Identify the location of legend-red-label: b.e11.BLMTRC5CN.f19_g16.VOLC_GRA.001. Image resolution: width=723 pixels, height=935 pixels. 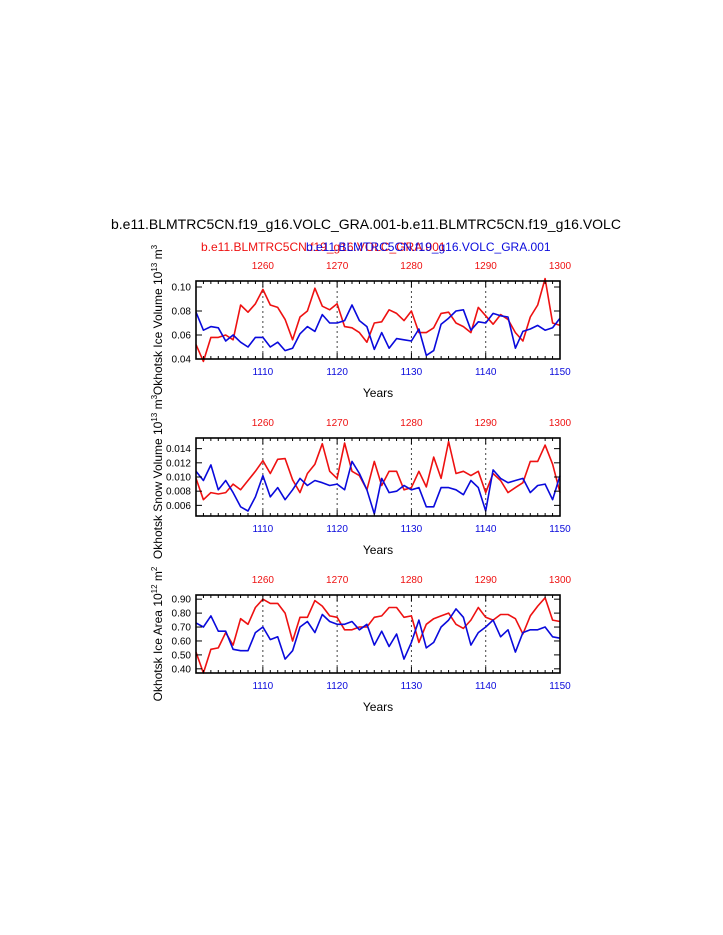
(323, 247).